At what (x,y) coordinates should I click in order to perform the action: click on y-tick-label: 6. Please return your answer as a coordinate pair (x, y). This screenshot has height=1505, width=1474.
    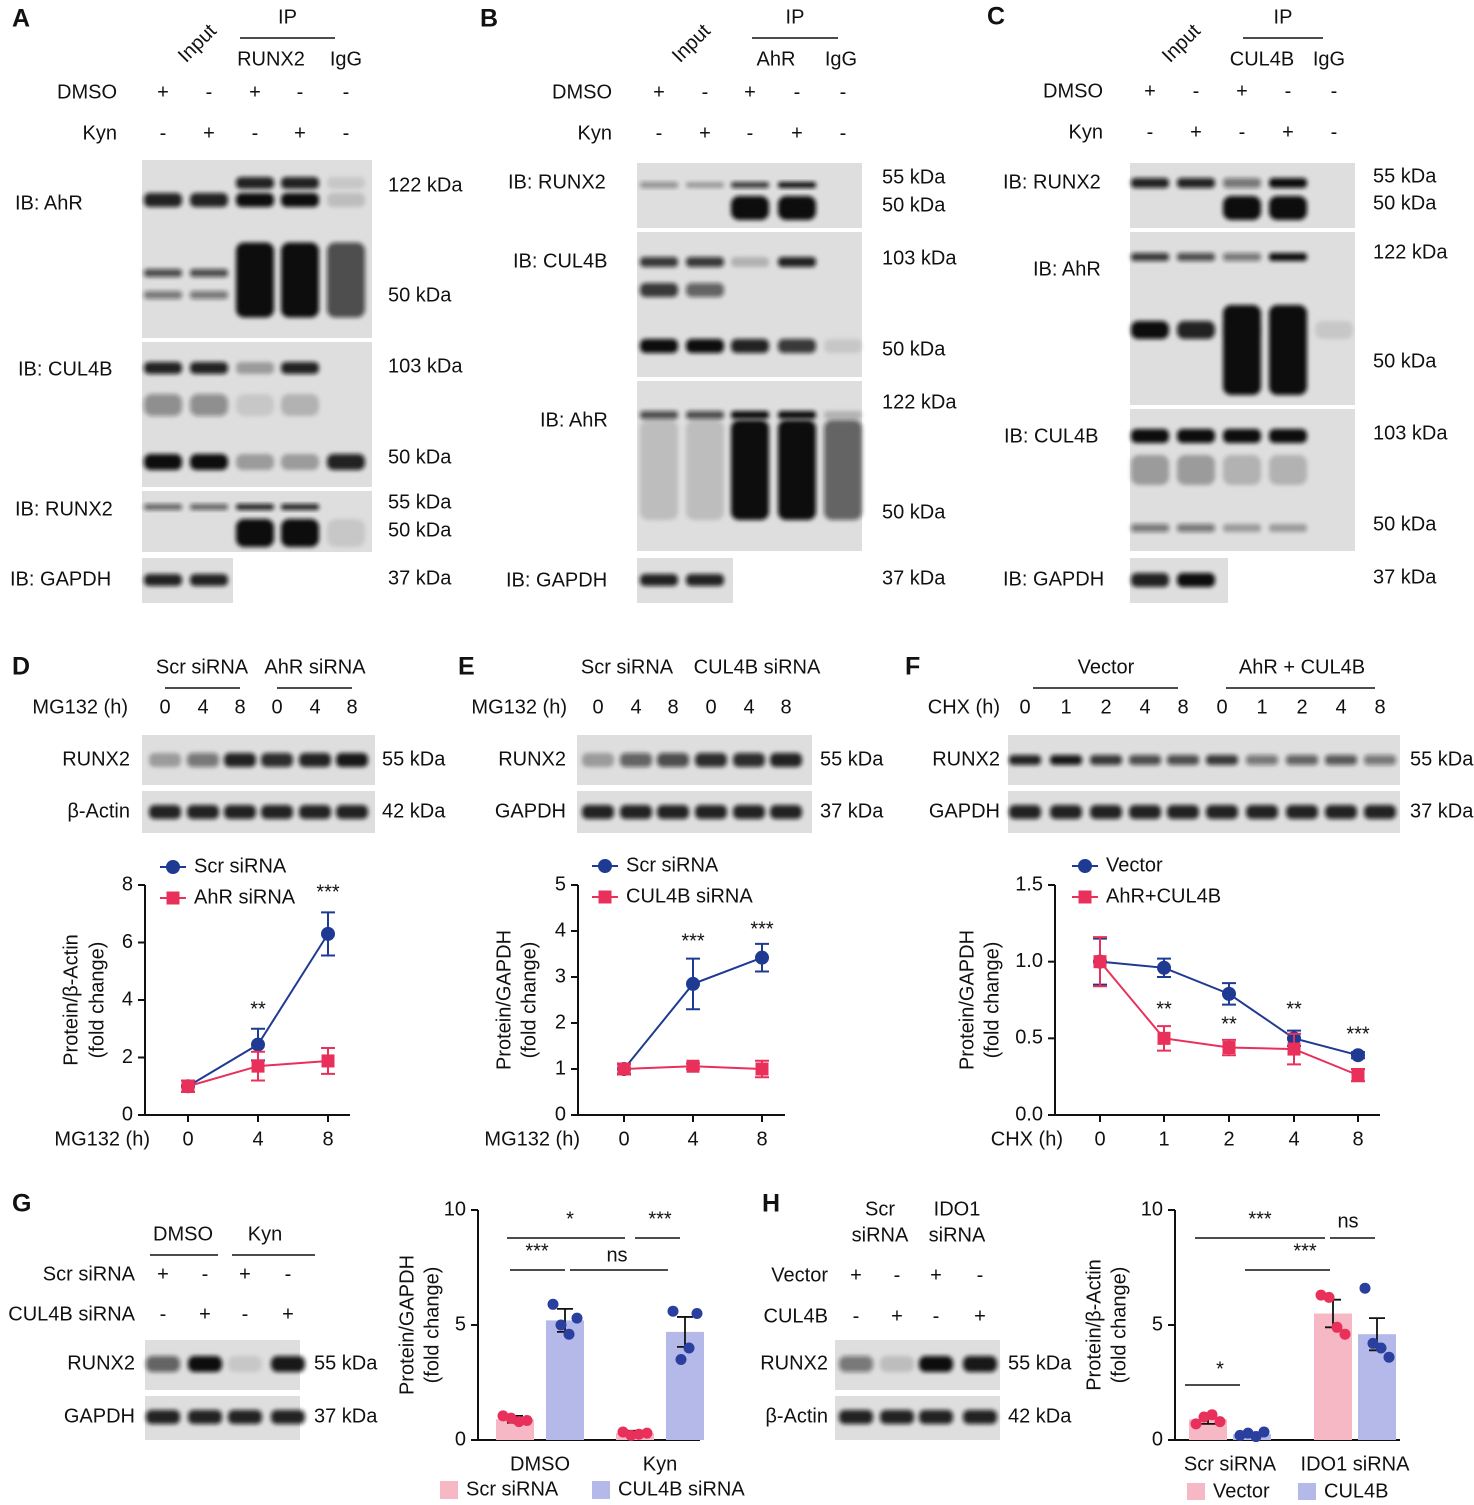
    Looking at the image, I should click on (127, 942).